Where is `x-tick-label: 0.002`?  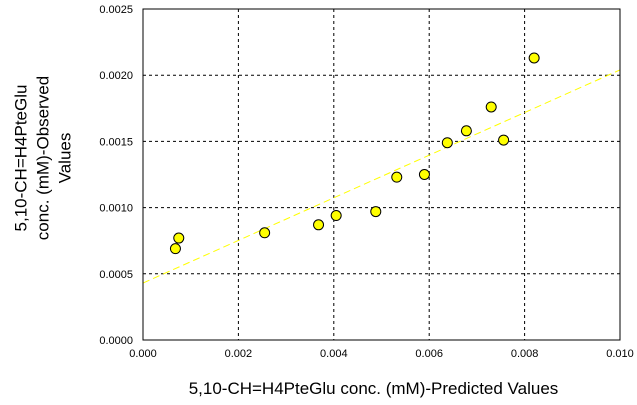
x-tick-label: 0.002 is located at coordinates (239, 354).